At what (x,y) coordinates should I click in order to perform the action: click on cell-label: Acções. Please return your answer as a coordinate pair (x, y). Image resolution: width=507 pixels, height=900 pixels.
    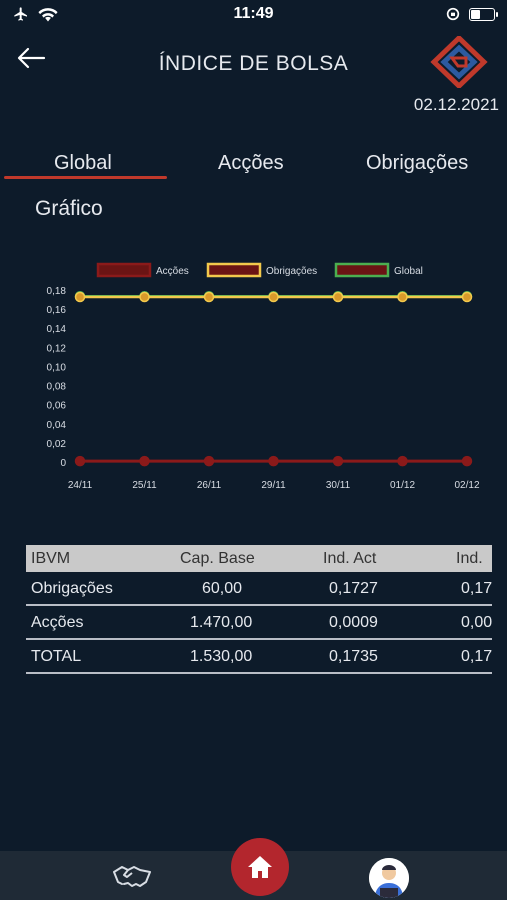
    Looking at the image, I should click on (57, 622).